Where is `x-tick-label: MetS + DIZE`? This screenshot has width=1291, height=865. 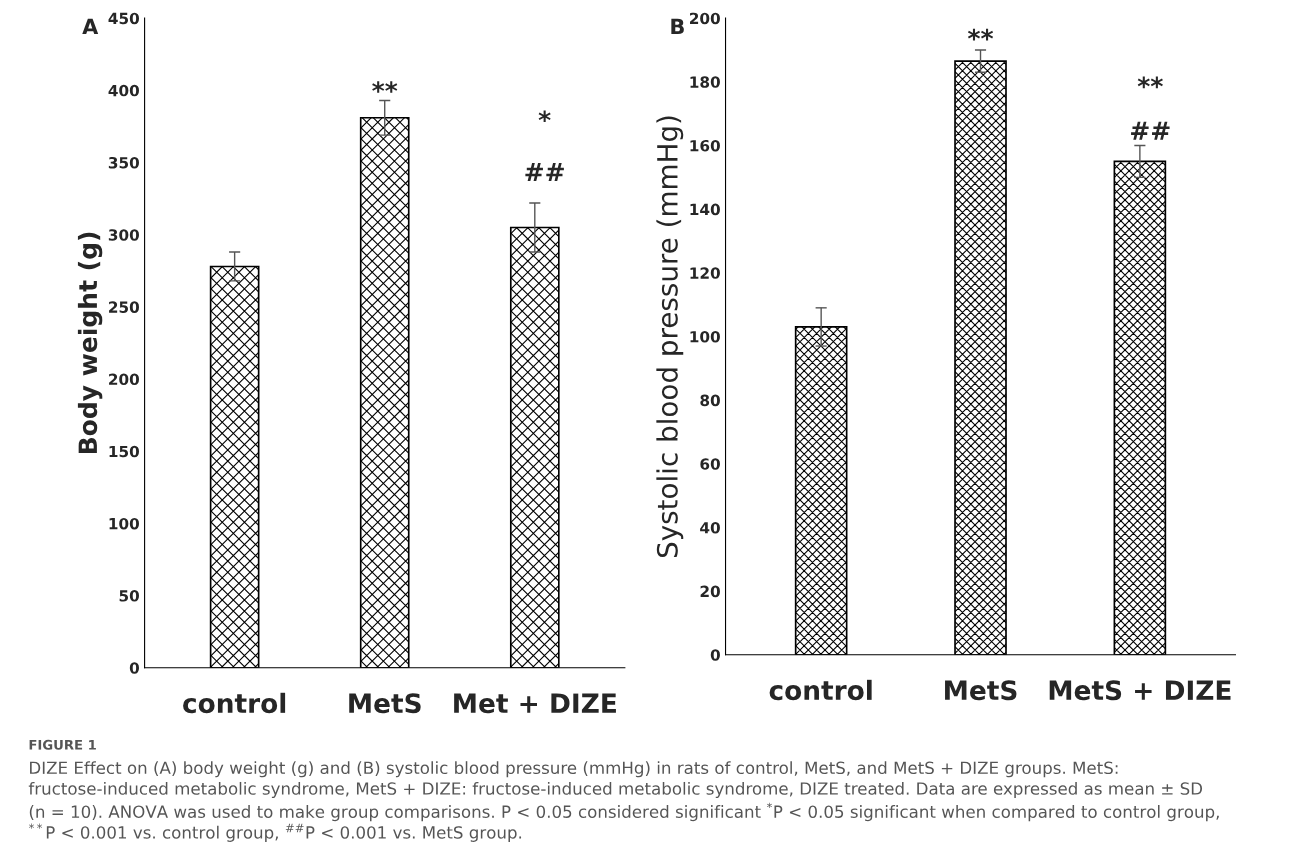
x-tick-label: MetS + DIZE is located at coordinates (1140, 690).